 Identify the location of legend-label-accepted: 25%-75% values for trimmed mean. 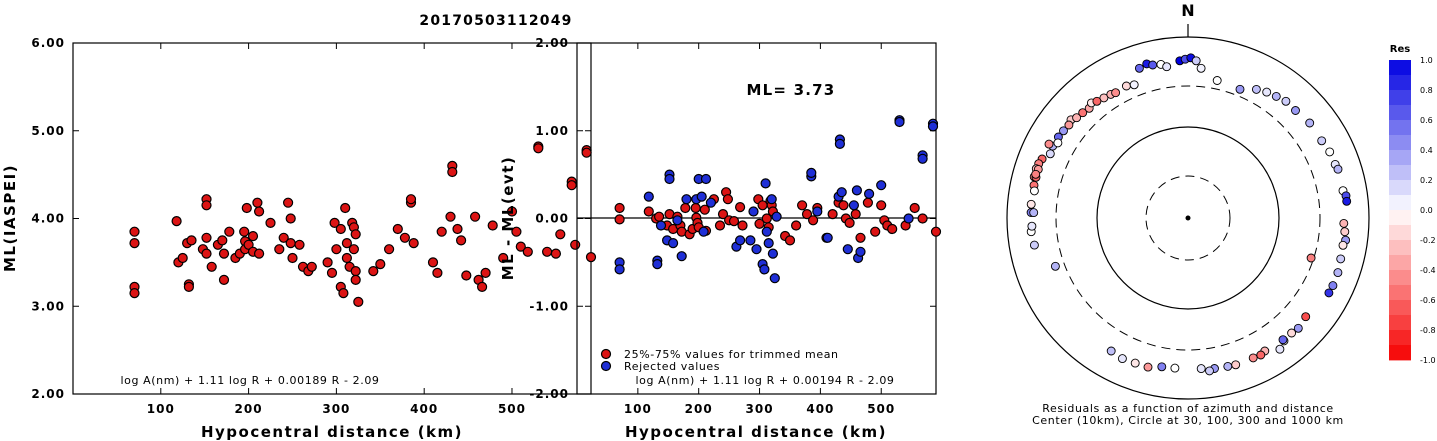
(731, 354).